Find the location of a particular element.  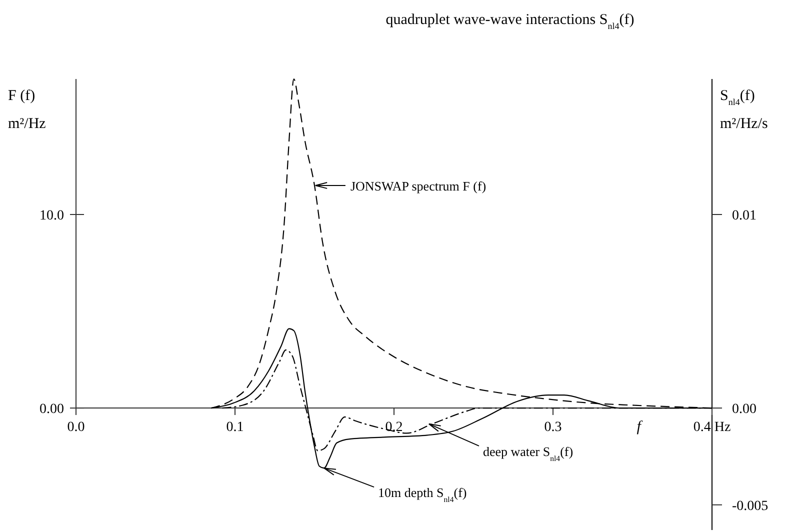

y2-axis-title: S$_{nl4}$(f) m²/Hz/s is located at coordinates (744, 110).